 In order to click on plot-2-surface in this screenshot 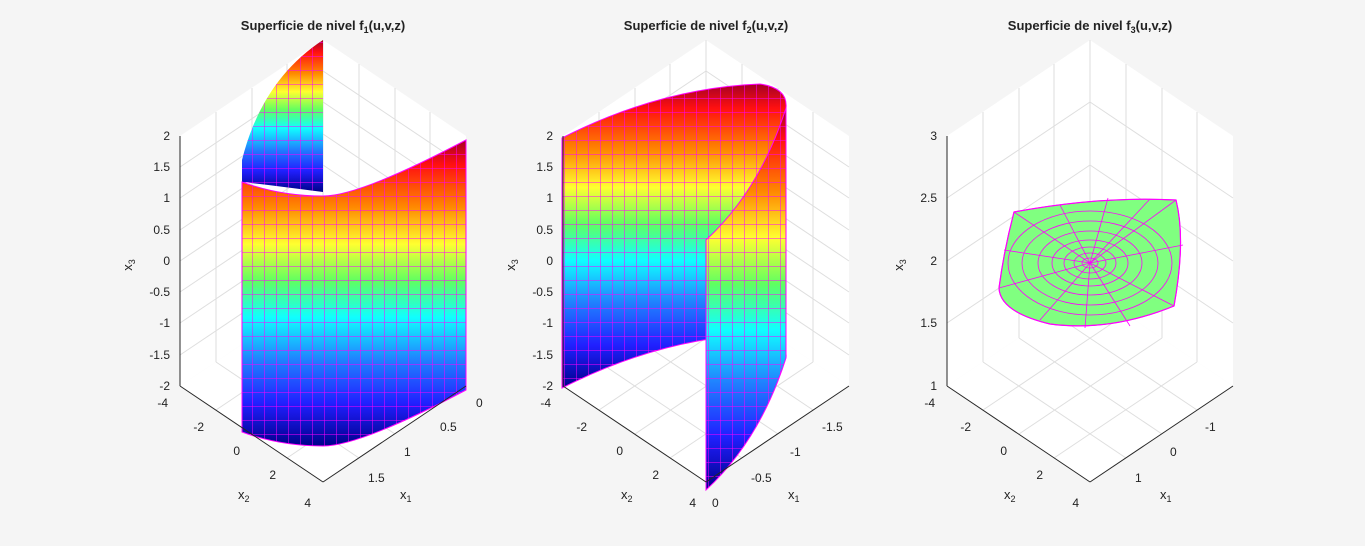, I will do `click(674, 287)`.